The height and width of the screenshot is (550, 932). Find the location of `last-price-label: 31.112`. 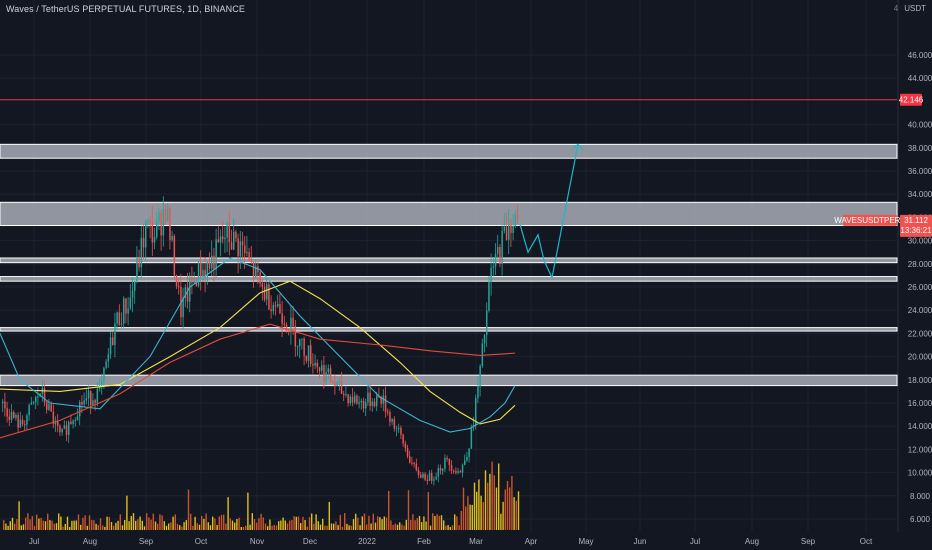

last-price-label: 31.112 is located at coordinates (916, 220).